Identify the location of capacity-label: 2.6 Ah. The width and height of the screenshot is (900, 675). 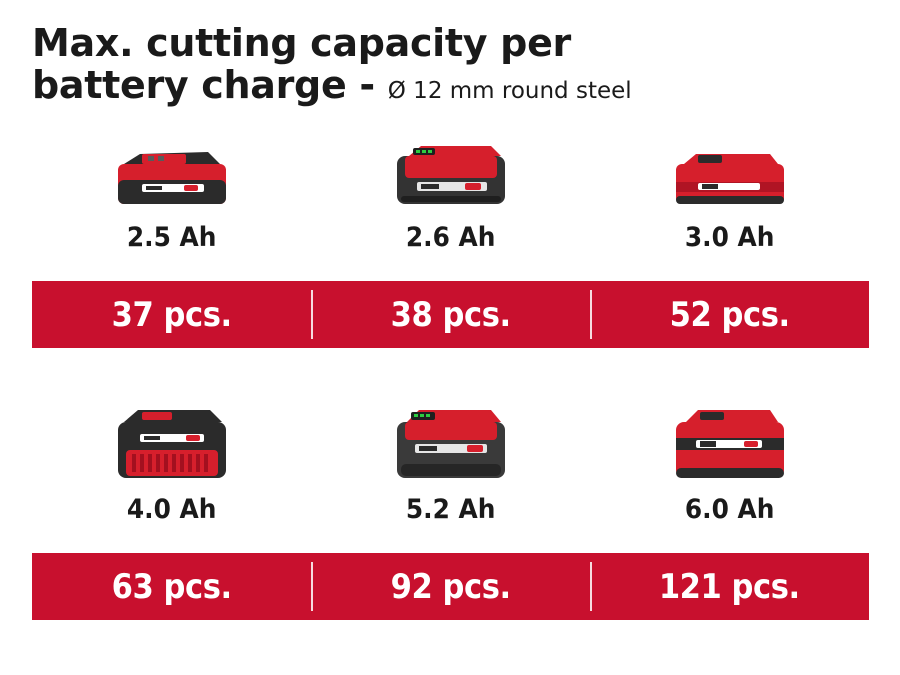
(450, 237).